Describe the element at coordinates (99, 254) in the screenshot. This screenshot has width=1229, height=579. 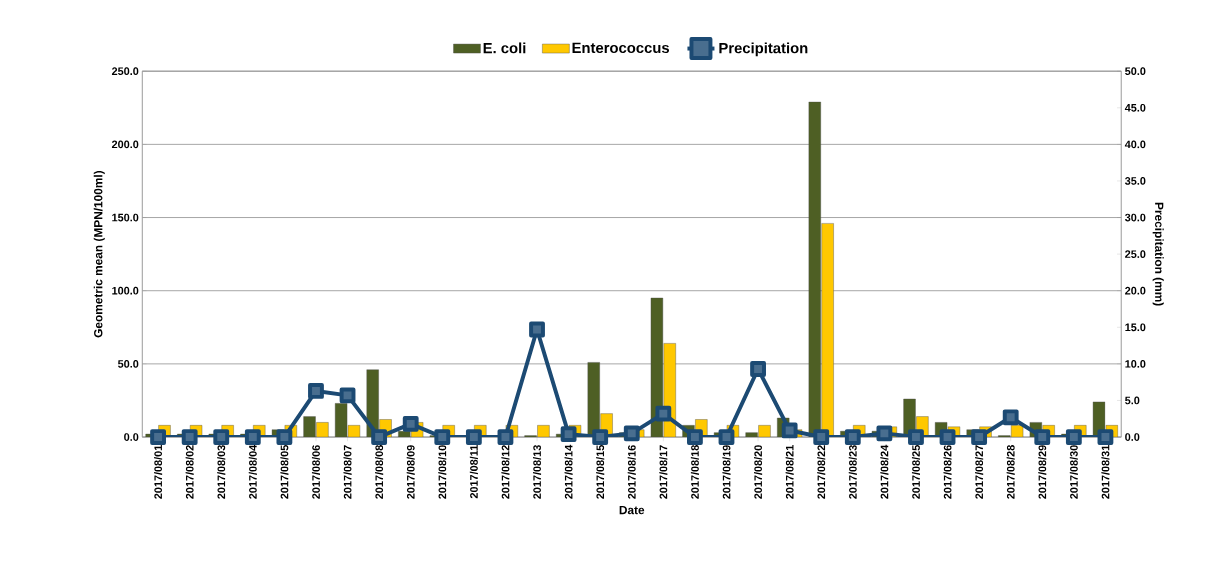
I see `y-axis-title: Geometric mean (MPN/100ml)` at that location.